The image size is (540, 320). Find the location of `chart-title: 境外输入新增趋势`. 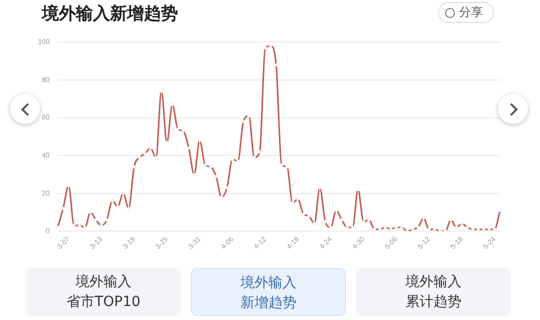

chart-title: 境外输入新增趋势 is located at coordinates (110, 14).